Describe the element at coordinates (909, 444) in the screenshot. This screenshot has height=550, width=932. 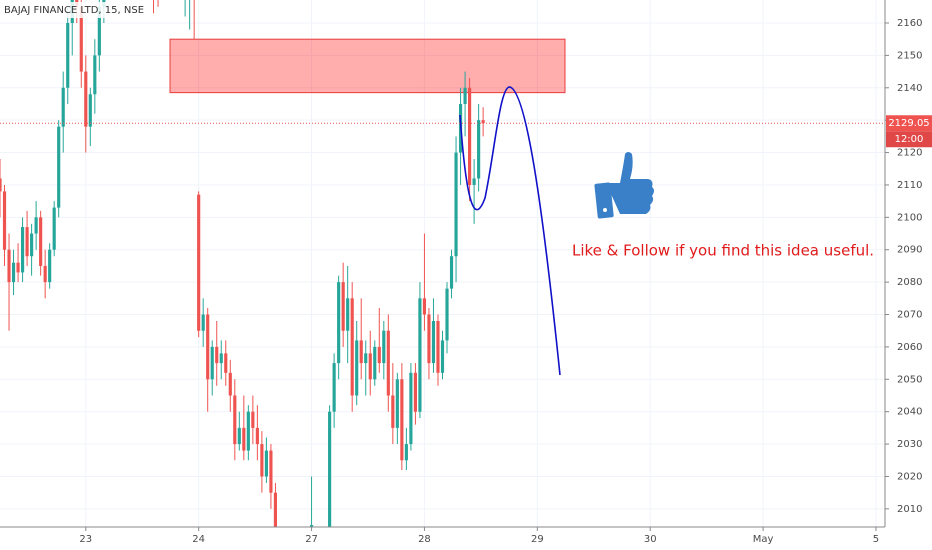
I see `y-tick-label: 2030` at that location.